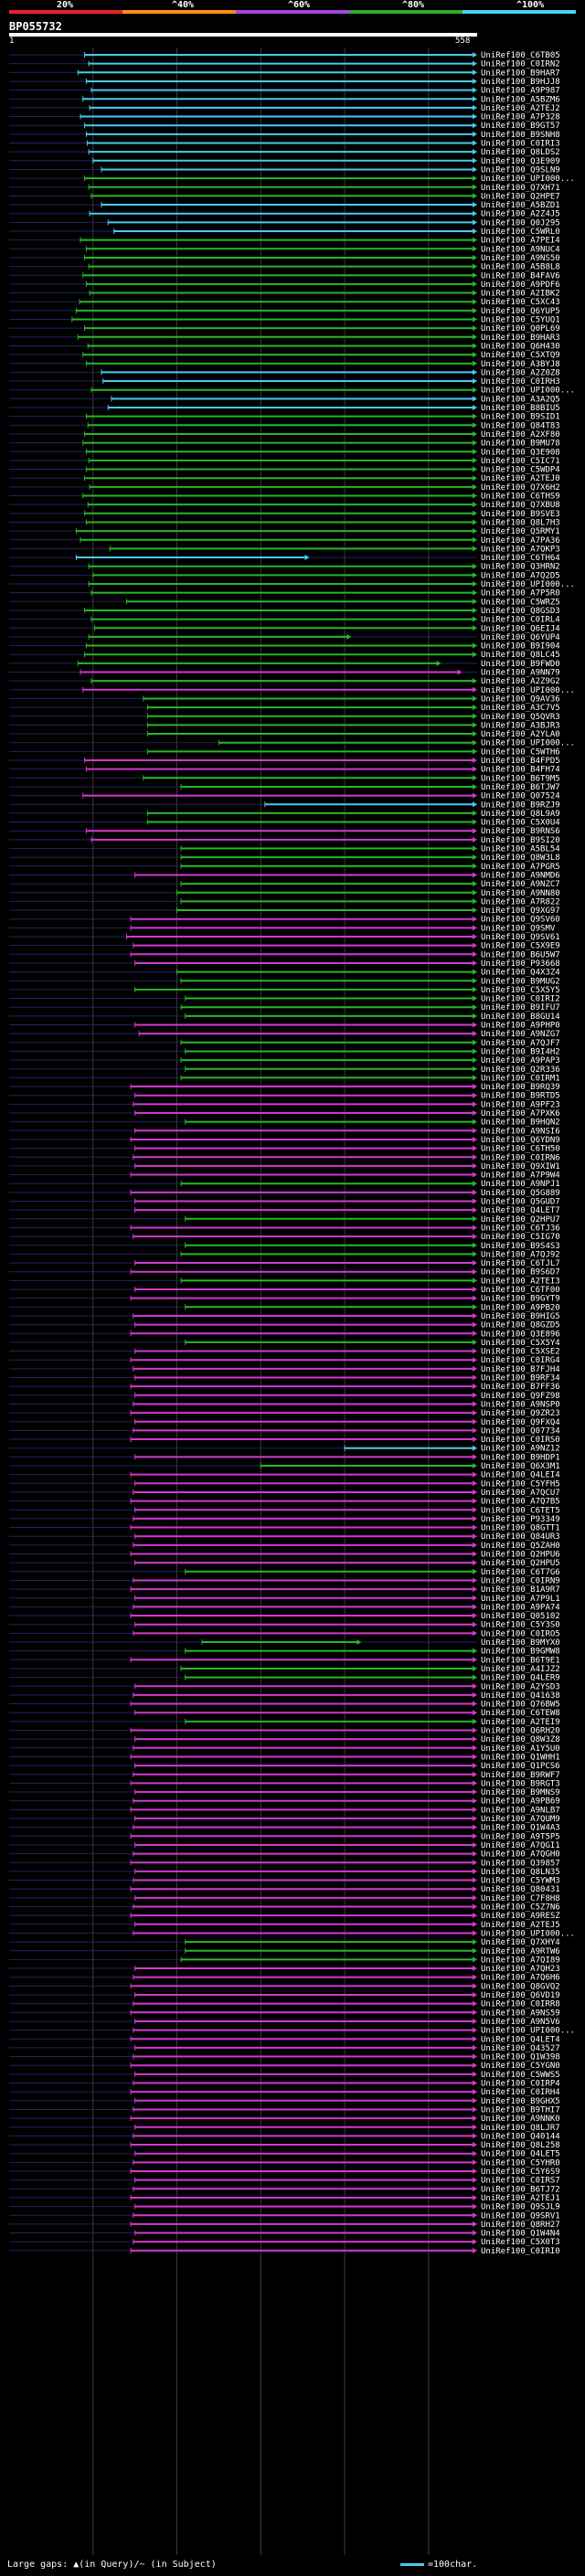 This screenshot has width=585, height=2576. I want to click on hit-row: UniRef100_A9PA74, so click(284, 1607).